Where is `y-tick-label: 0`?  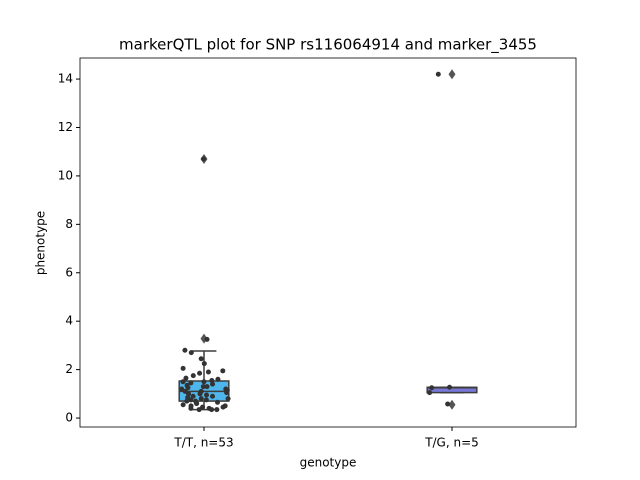 y-tick-label: 0 is located at coordinates (69, 418).